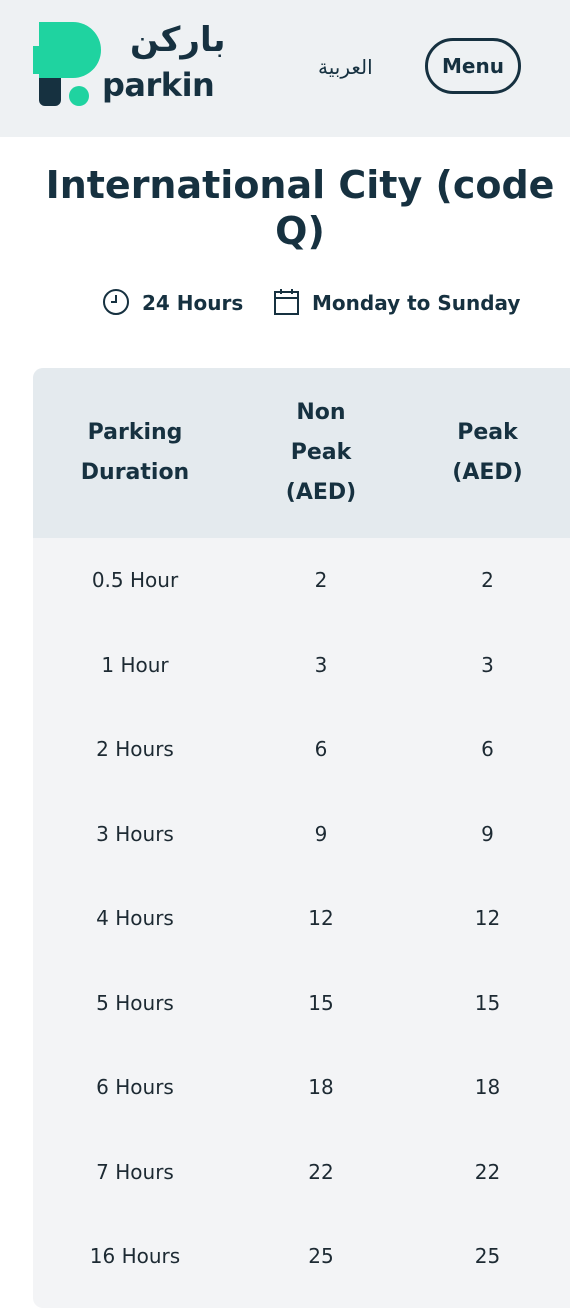 The width and height of the screenshot is (570, 1308). Describe the element at coordinates (301, 580) in the screenshot. I see `table-row: 0.5 Hour 2 2` at that location.